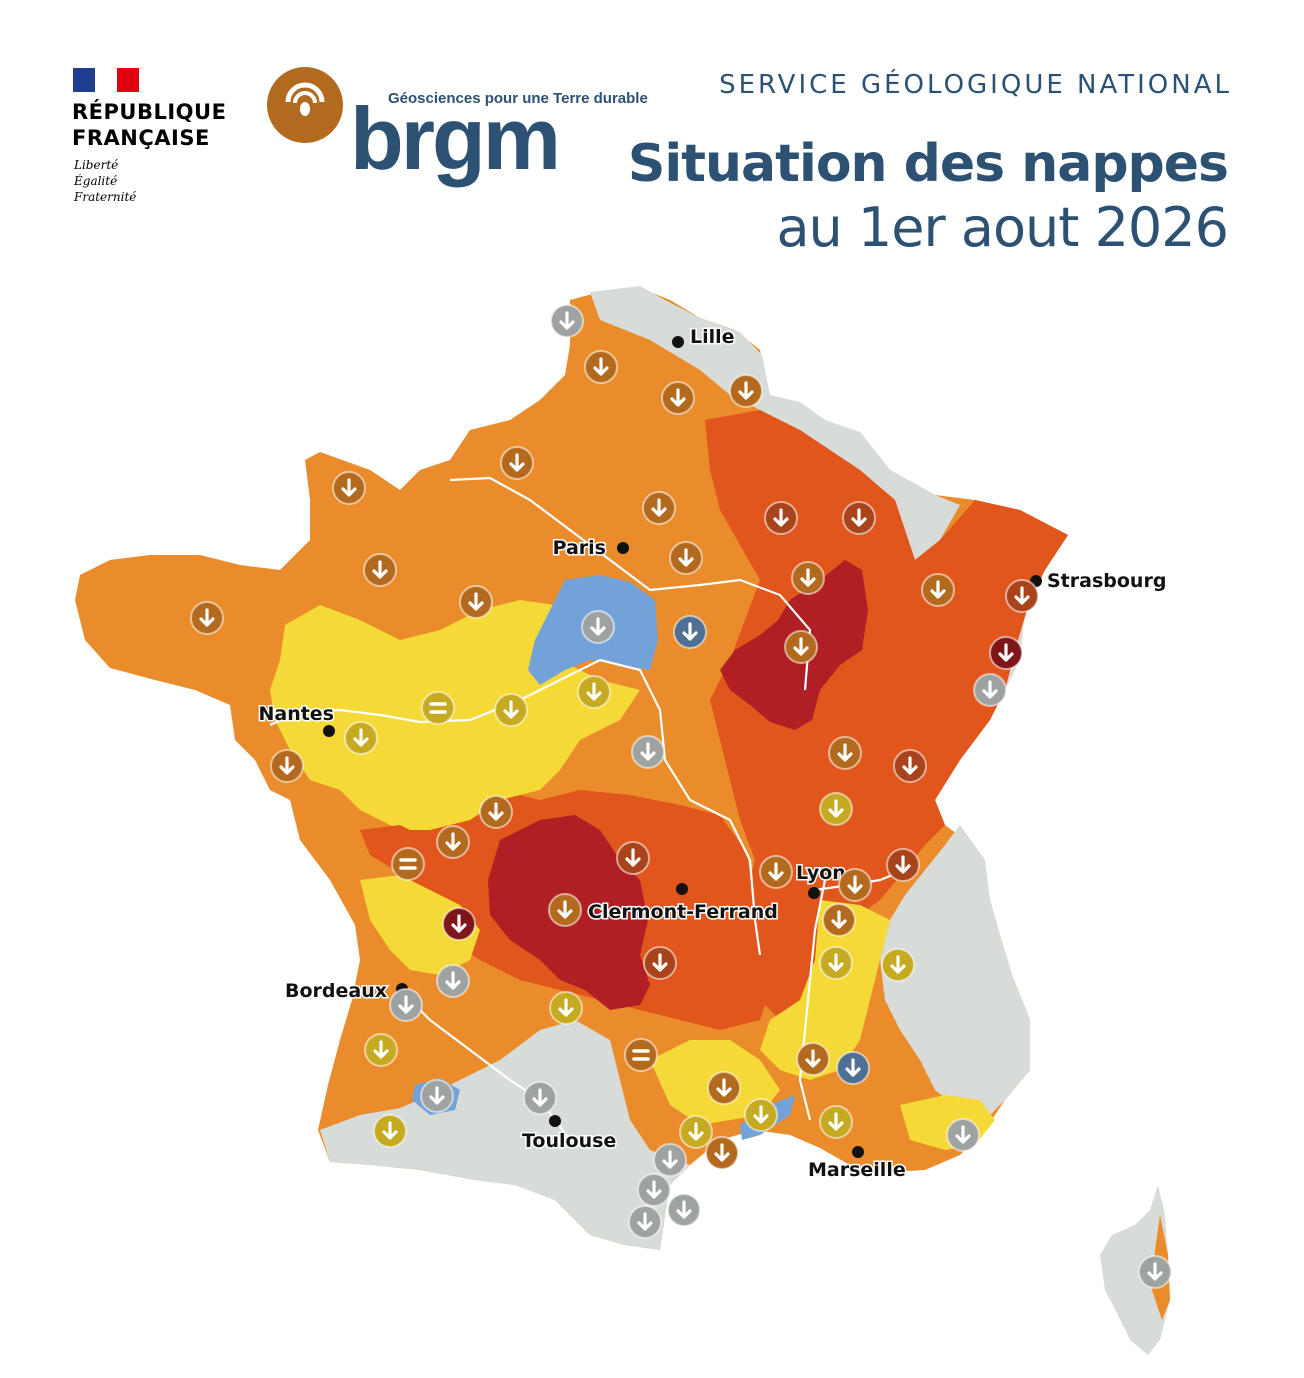 This screenshot has height=1378, width=1304. I want to click on motto-fraternite: Fraternité, so click(105, 197).